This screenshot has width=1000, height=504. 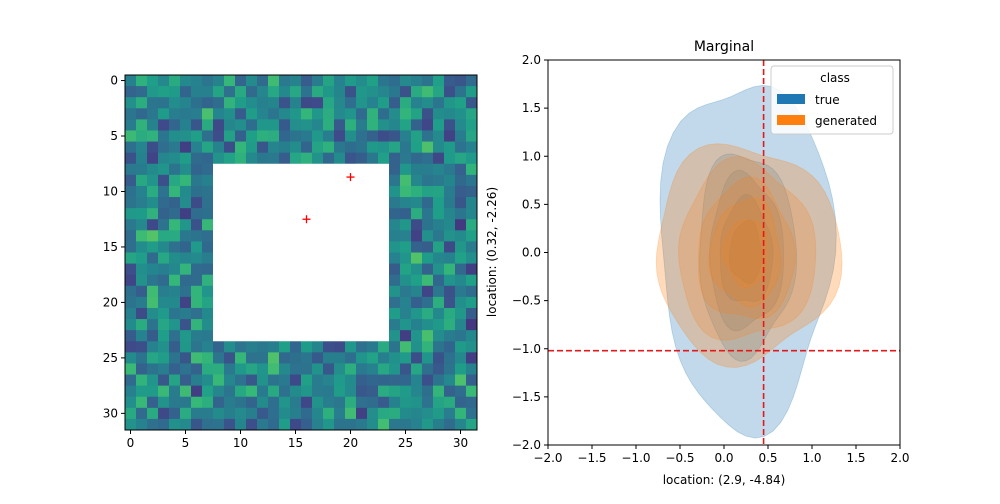 What do you see at coordinates (460, 443) in the screenshot?
I see `x-tick-label: 30` at bounding box center [460, 443].